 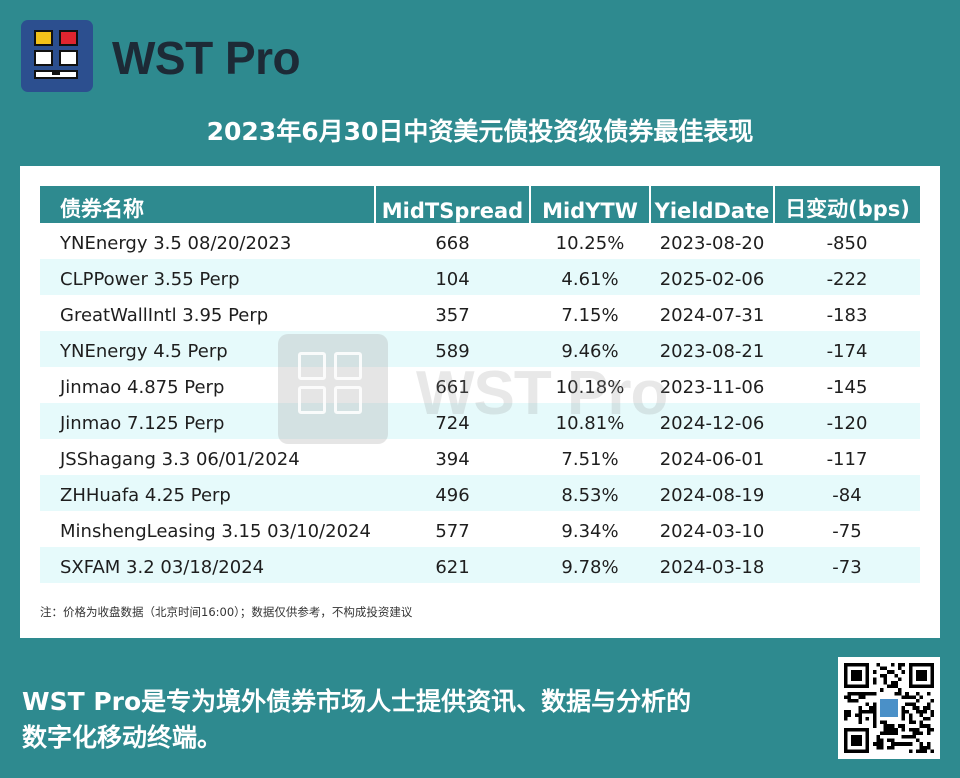 What do you see at coordinates (453, 204) in the screenshot?
I see `header-midtspread: MidTSpread` at bounding box center [453, 204].